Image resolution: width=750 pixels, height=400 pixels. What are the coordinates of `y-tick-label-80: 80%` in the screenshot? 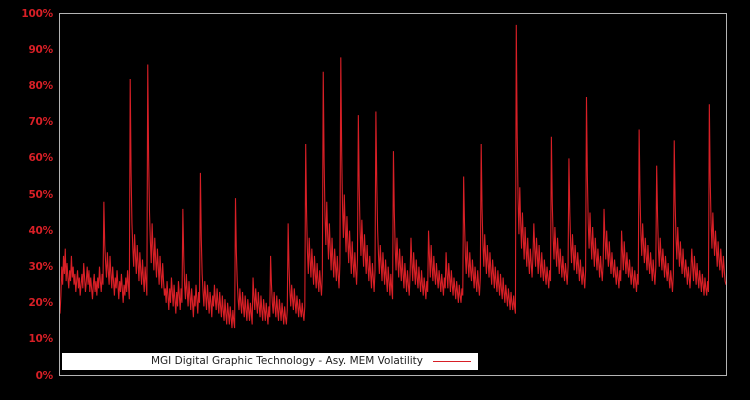 It's located at (40, 85).